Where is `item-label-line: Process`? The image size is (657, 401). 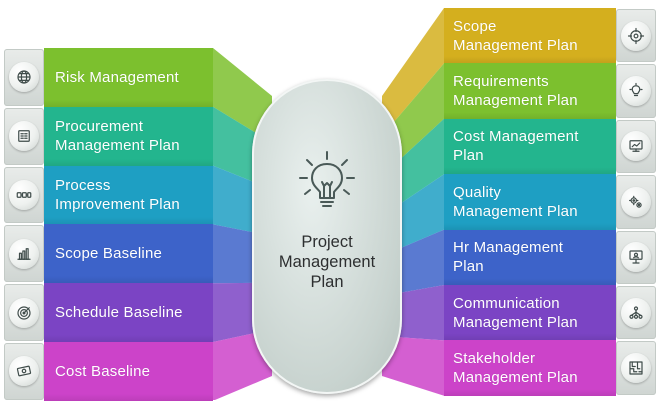
item-label-line: Process is located at coordinates (83, 185).